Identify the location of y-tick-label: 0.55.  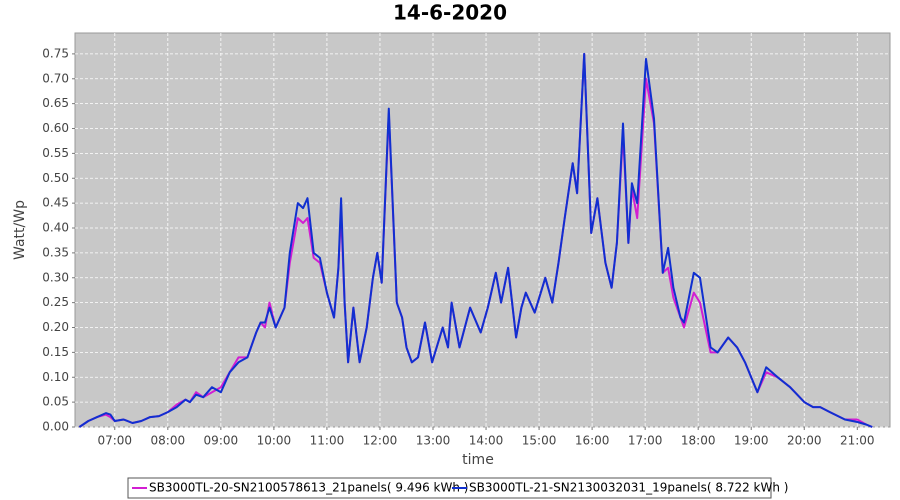
(55, 153).